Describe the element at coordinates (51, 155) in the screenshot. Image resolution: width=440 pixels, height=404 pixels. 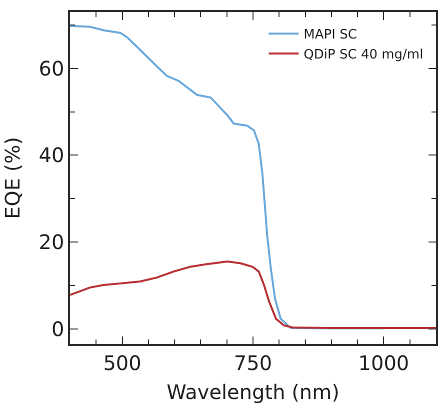
I see `y-tick-label: 40` at that location.